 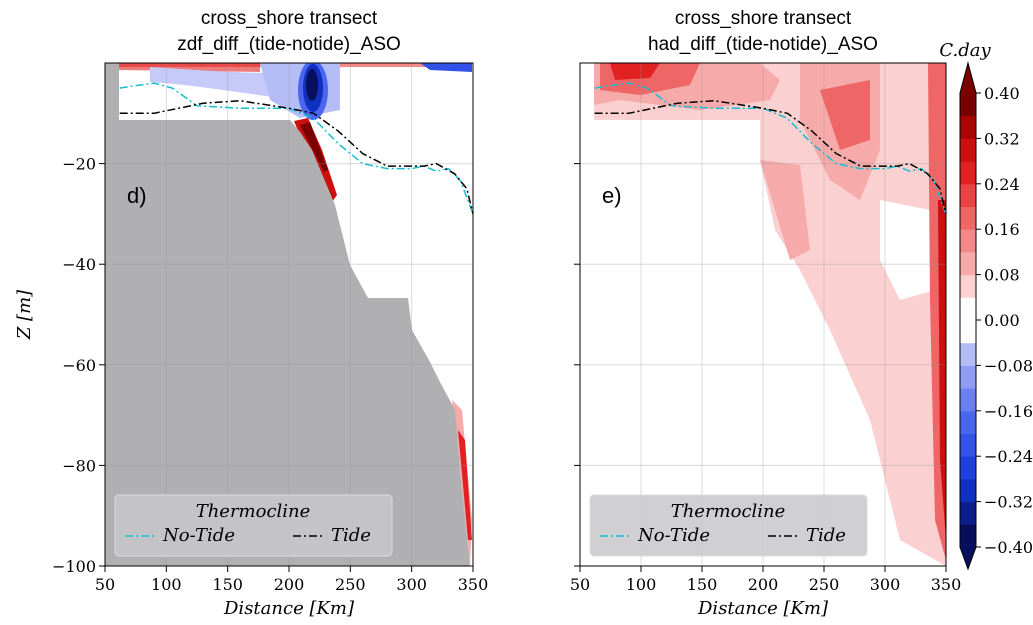 I want to click on colorbar-tick-label: 0.08, so click(x=1002, y=275).